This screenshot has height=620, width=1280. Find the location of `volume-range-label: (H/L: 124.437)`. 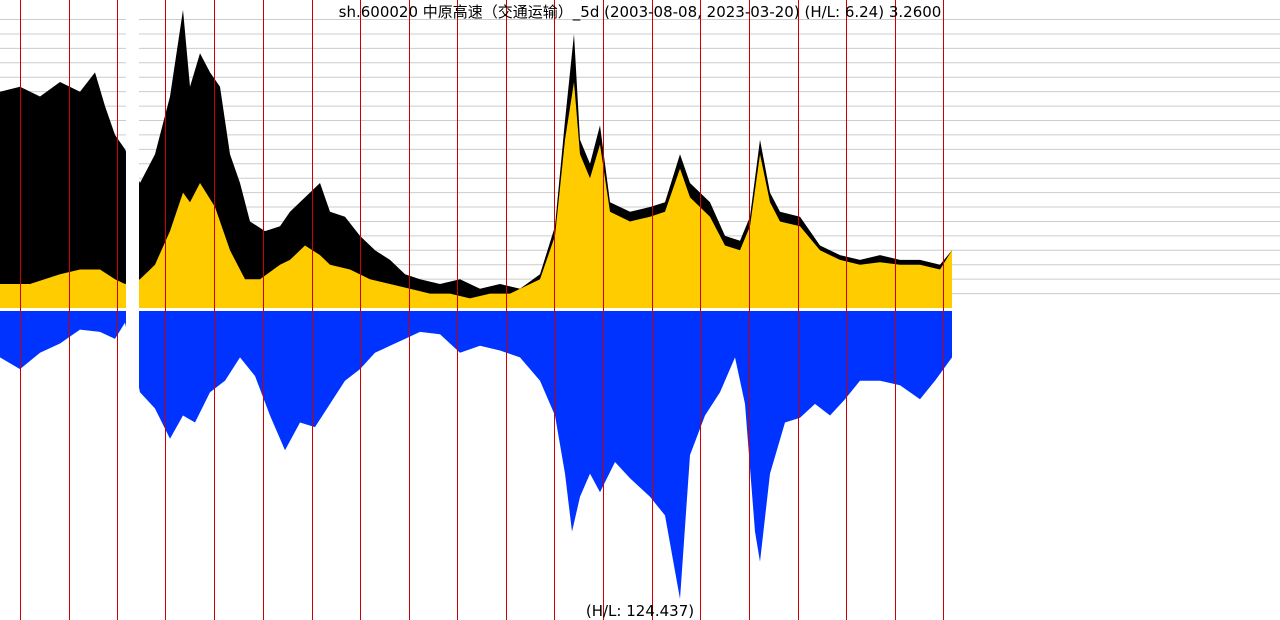

volume-range-label: (H/L: 124.437) is located at coordinates (640, 611).